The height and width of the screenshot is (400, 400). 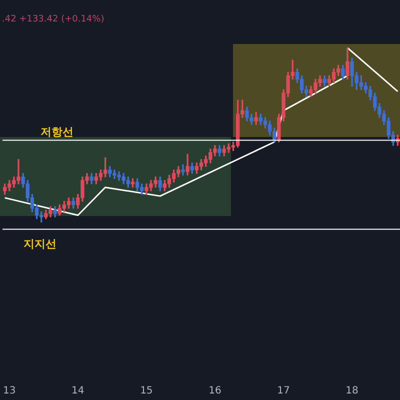 What do you see at coordinates (352, 391) in the screenshot?
I see `x-tick-label: 18` at bounding box center [352, 391].